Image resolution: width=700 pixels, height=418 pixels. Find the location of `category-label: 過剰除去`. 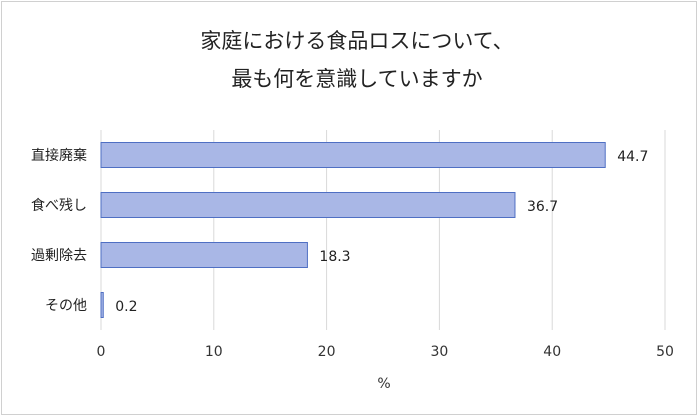

category-label: 過剰除去 is located at coordinates (59, 256).